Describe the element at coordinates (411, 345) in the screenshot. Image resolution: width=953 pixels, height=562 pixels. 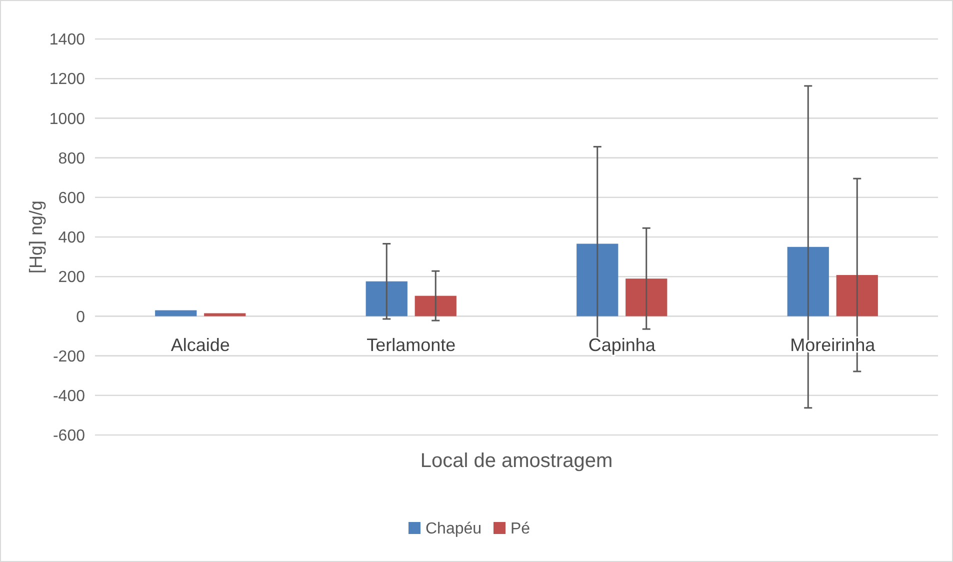
I see `x-tick-label: Terlamonte` at that location.